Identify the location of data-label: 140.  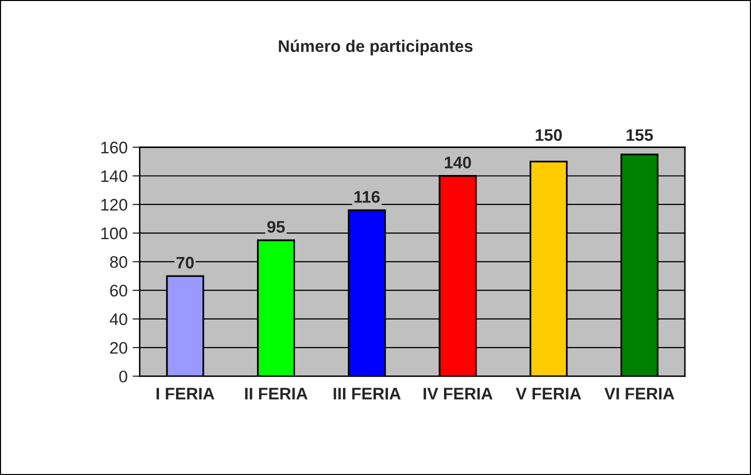
(457, 162).